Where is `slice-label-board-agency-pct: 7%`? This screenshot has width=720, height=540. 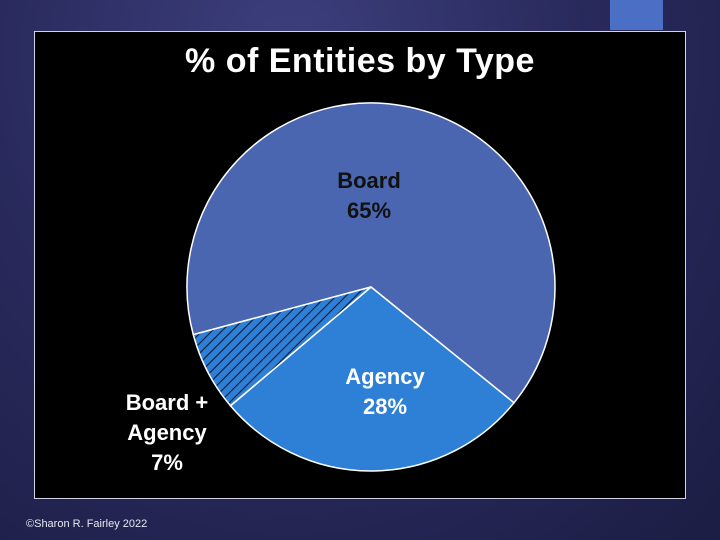
slice-label-board-agency-pct: 7% is located at coordinates (167, 462).